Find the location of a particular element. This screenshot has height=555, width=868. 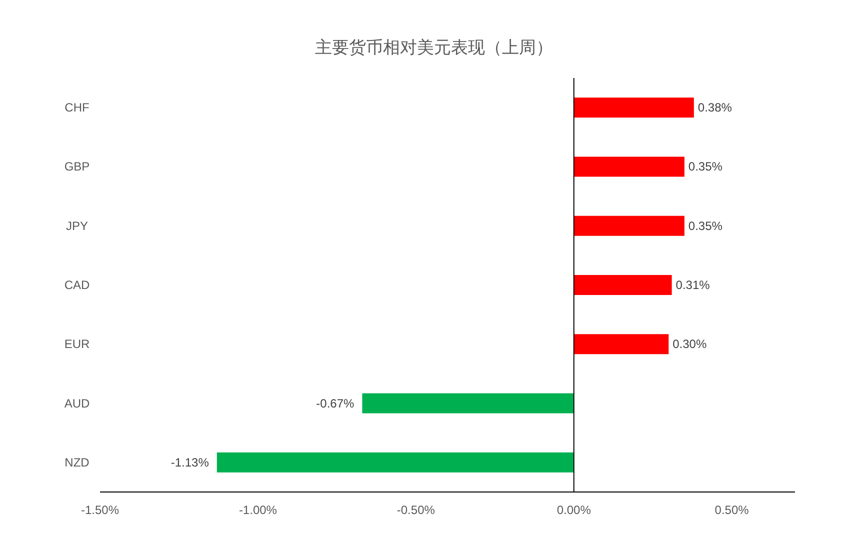

x-tick-label: -1.50% is located at coordinates (100, 510).